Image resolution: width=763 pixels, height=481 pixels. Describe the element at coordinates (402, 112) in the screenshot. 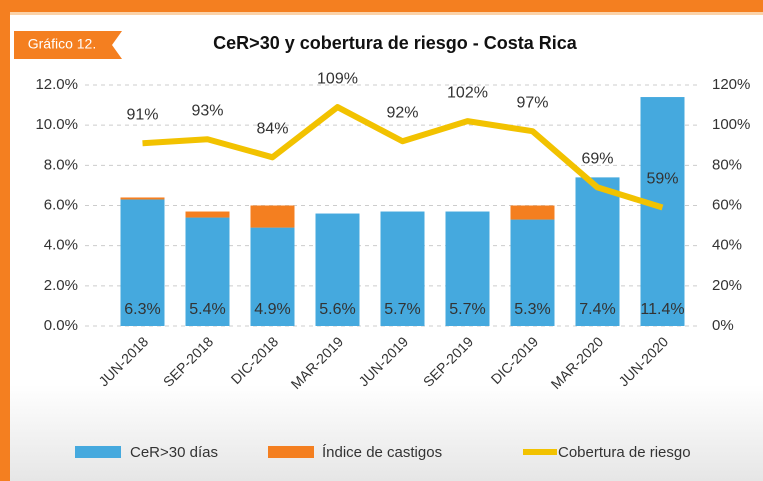

I see `data-label: 92%` at that location.